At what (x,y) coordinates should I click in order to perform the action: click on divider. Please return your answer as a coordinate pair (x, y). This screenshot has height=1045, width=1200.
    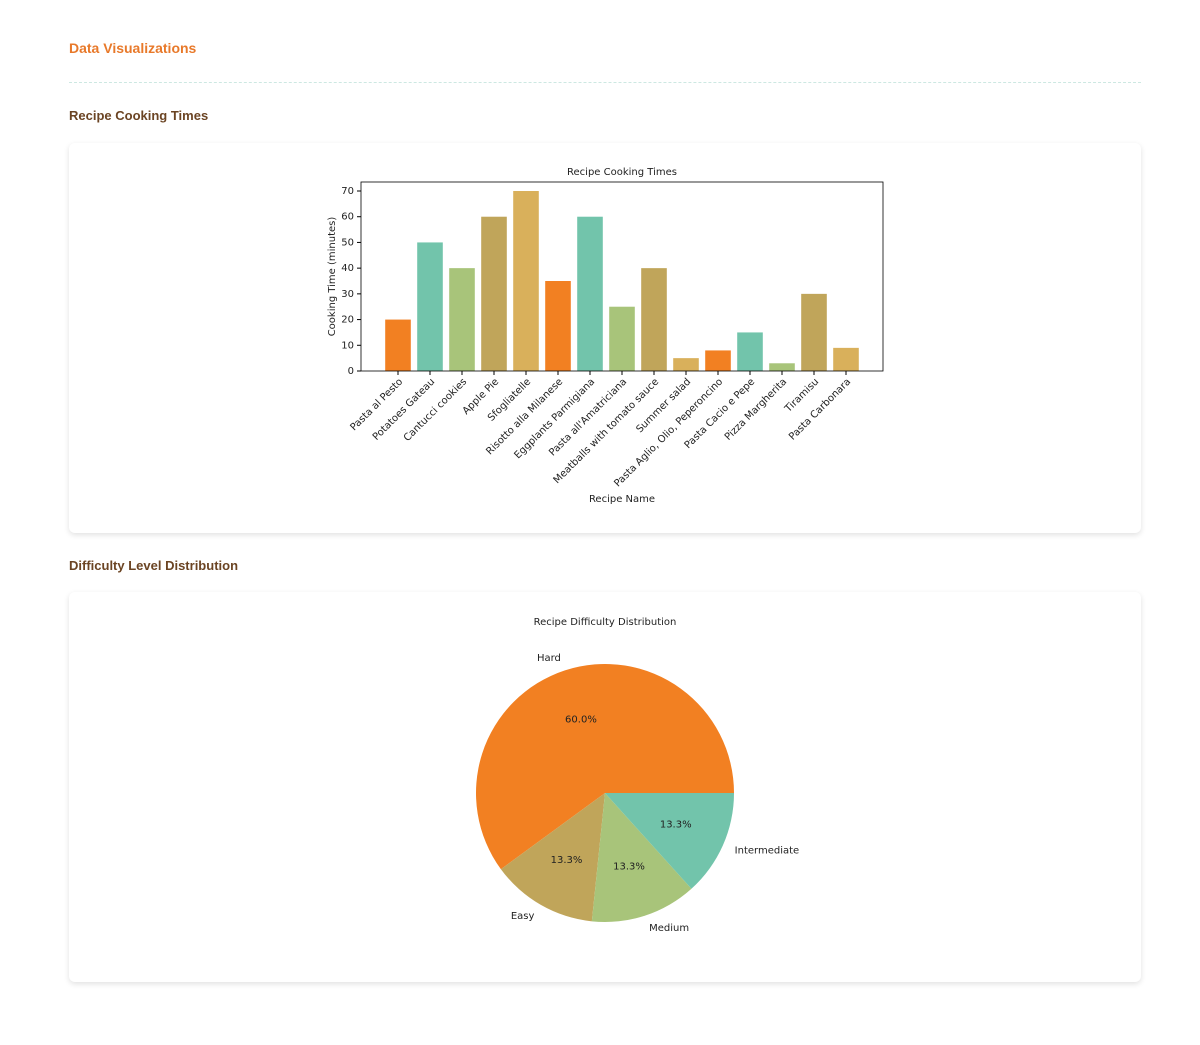
    Looking at the image, I should click on (605, 82).